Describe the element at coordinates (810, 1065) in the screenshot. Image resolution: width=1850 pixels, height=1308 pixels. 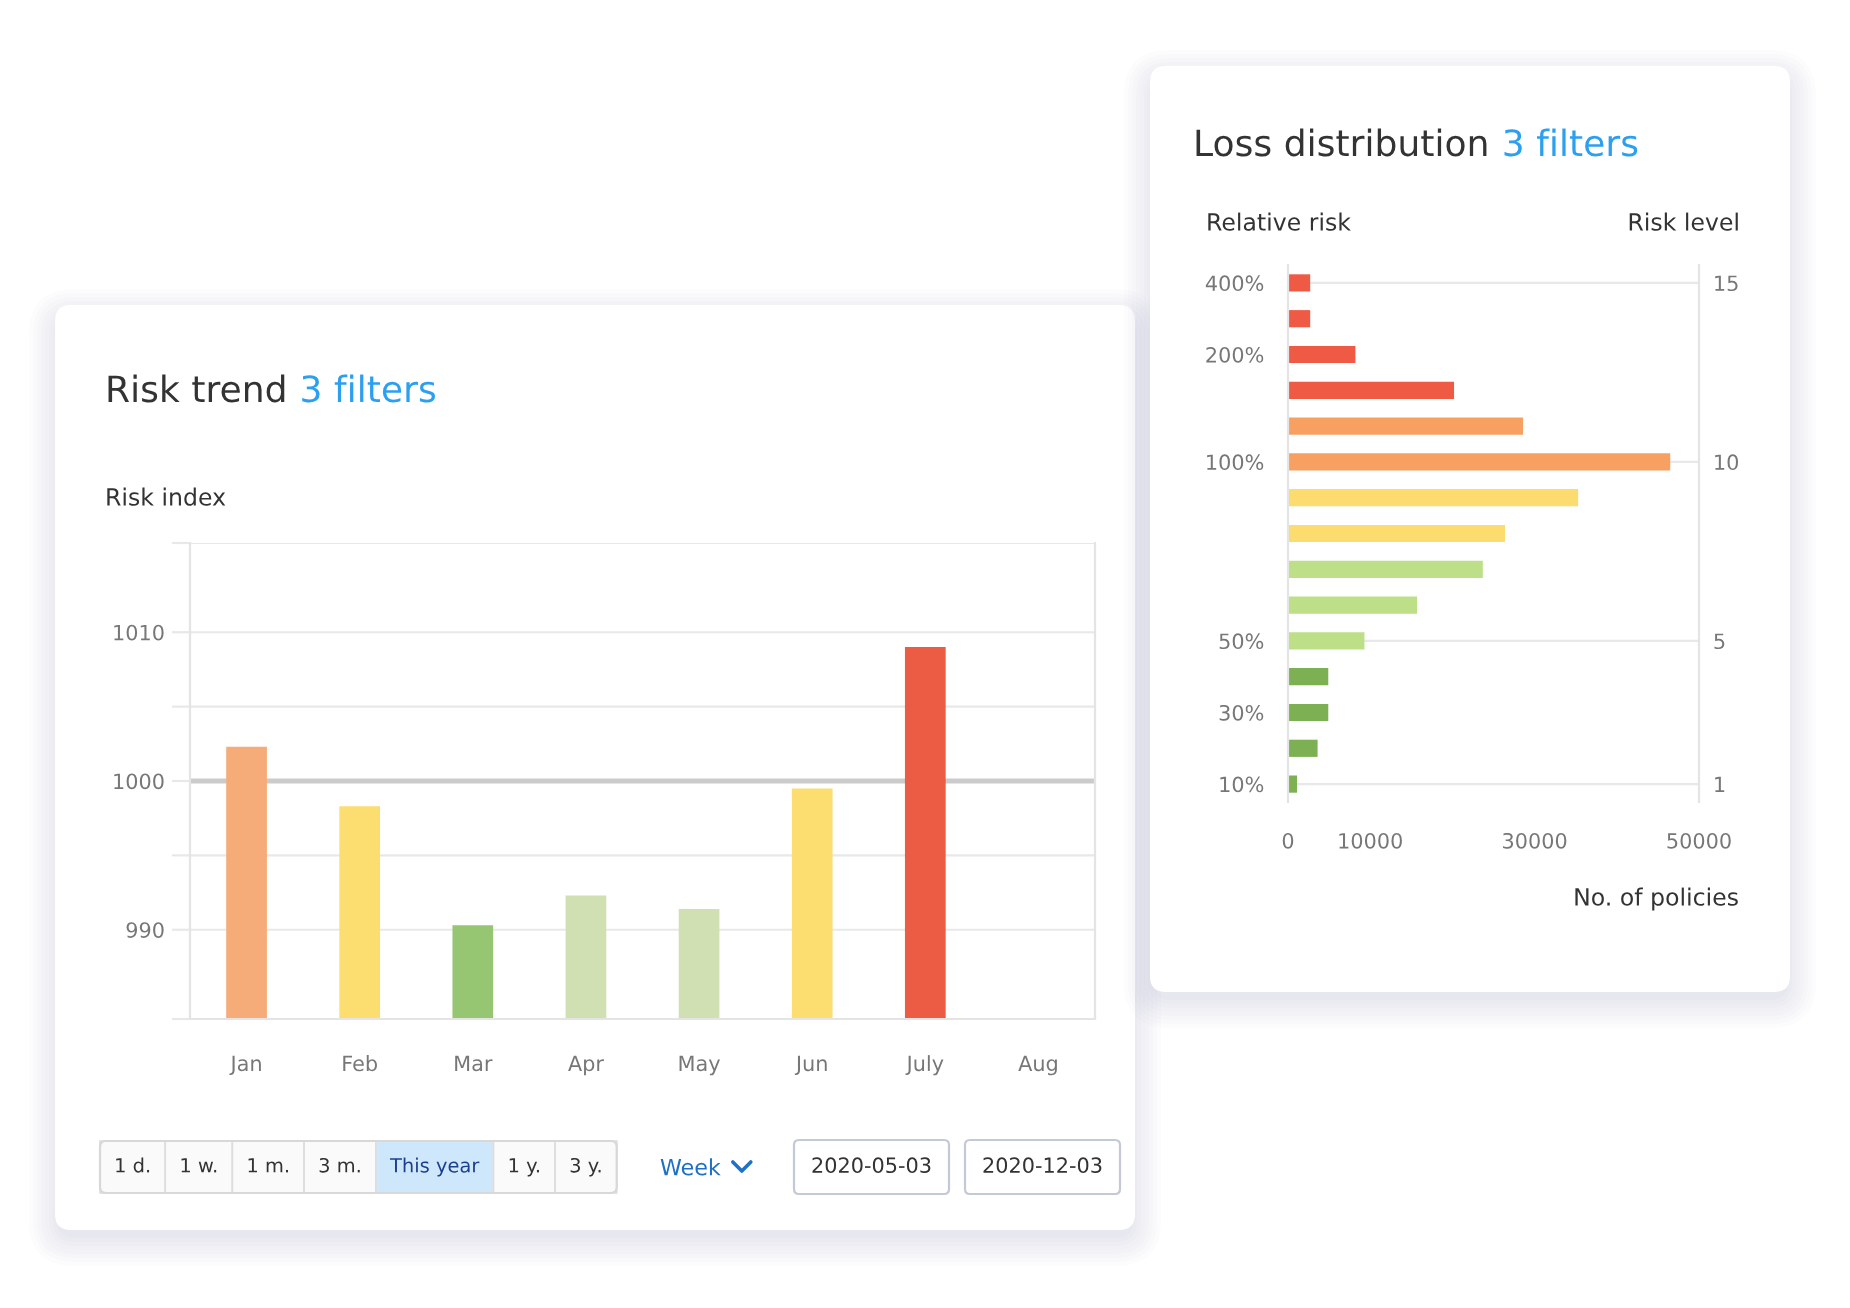
I see `x-tick-label: Jun` at that location.